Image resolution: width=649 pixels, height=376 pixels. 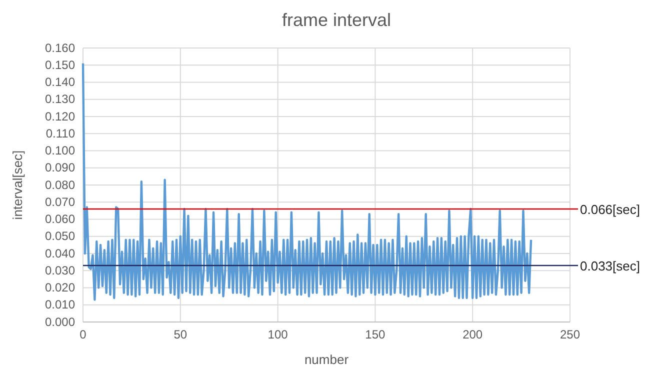 What do you see at coordinates (60, 321) in the screenshot?
I see `y-tick-label: 0.000` at bounding box center [60, 321].